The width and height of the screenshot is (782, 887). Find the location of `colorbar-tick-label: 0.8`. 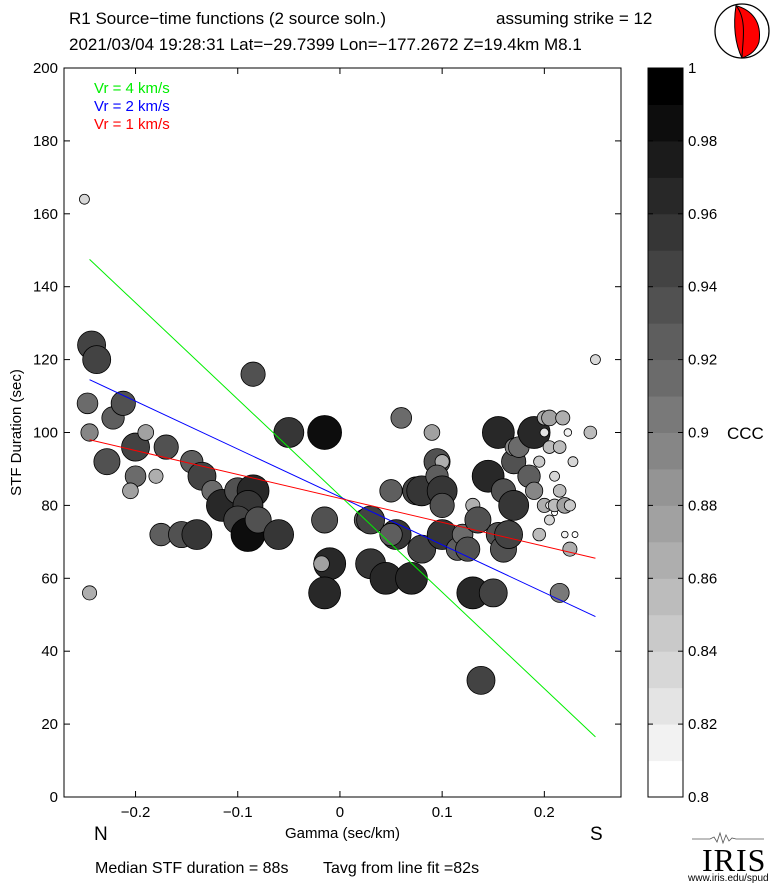

colorbar-tick-label: 0.8 is located at coordinates (698, 797).